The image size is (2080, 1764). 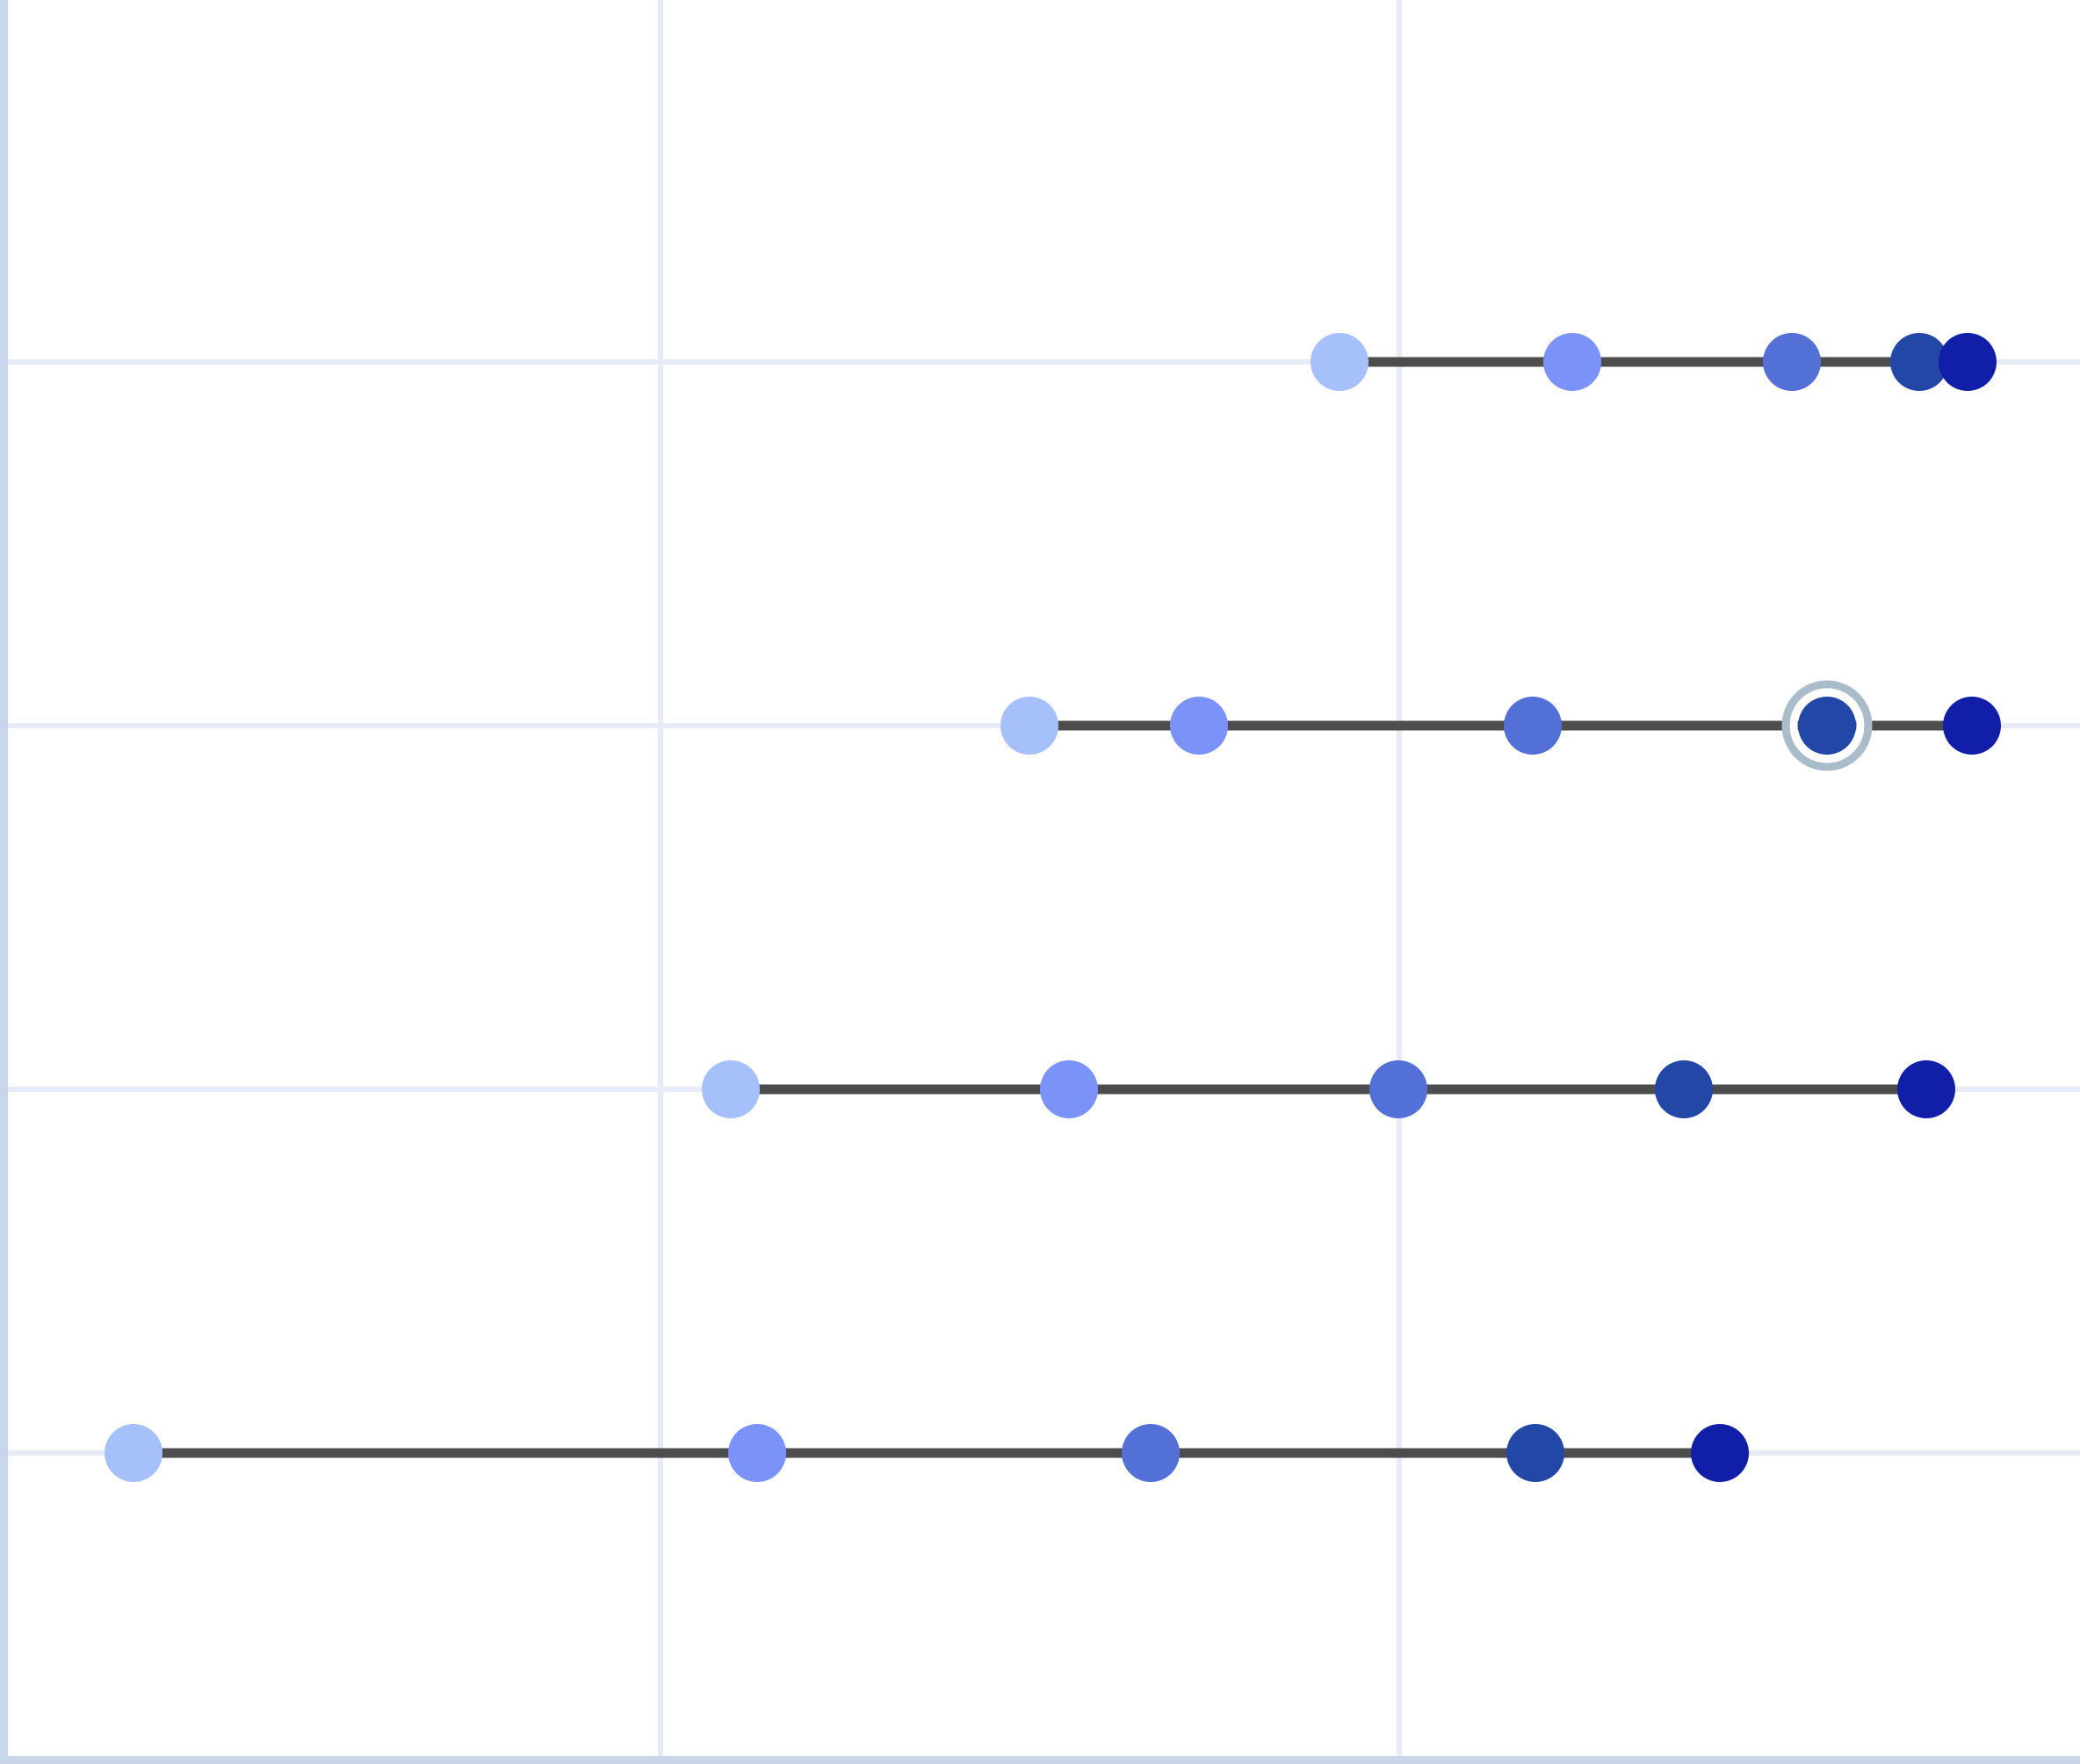 I want to click on selection-ring, so click(x=1827, y=725).